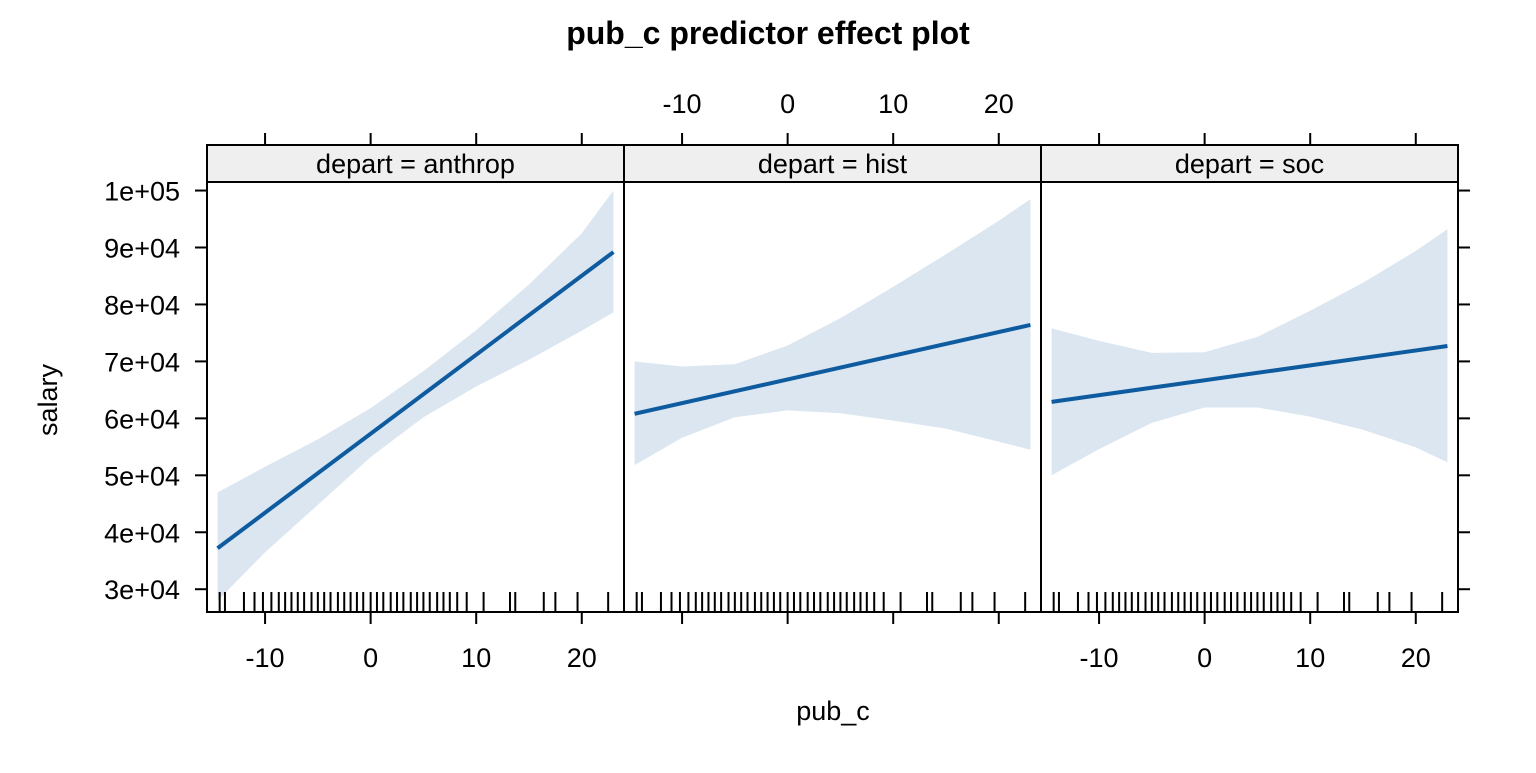 The image size is (1536, 773). Describe the element at coordinates (833, 711) in the screenshot. I see `x-axis-label: pub_c` at that location.